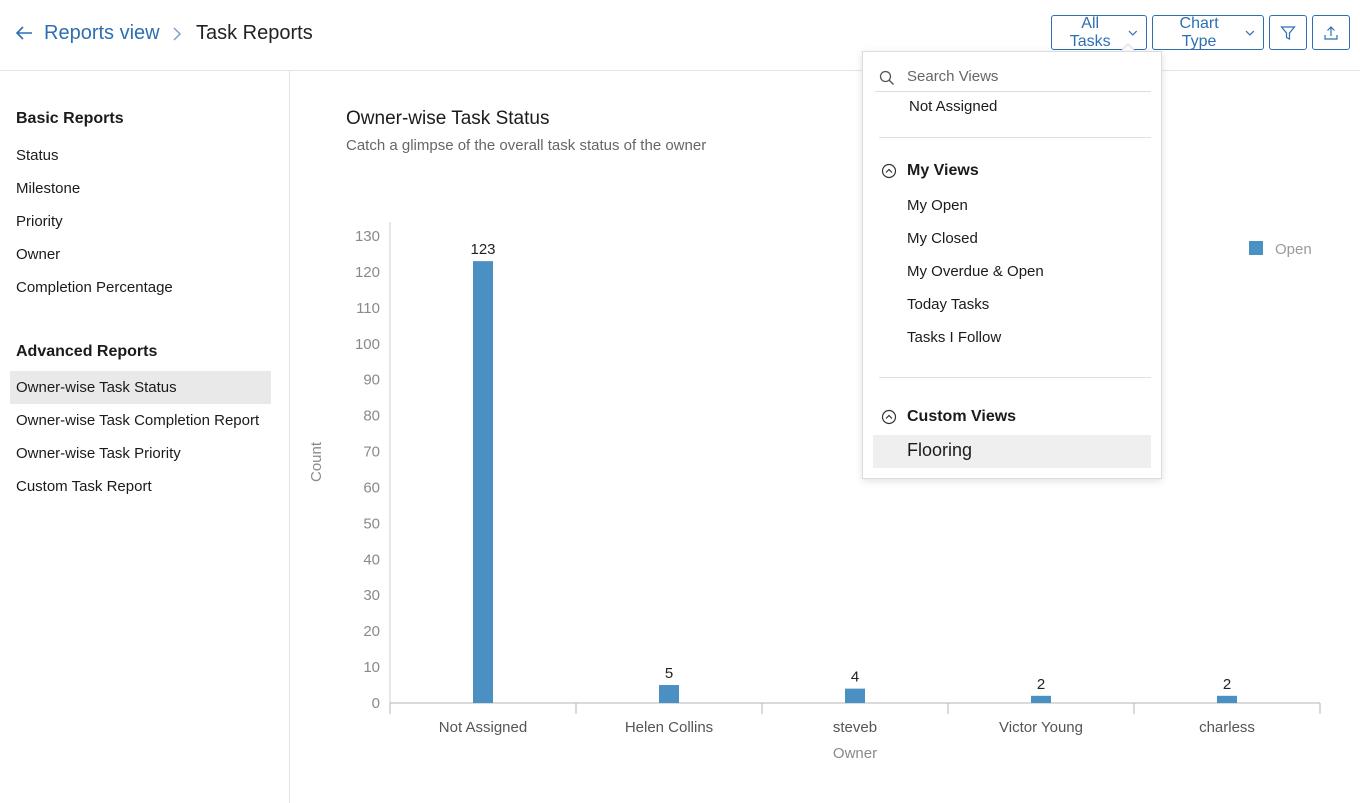 Image resolution: width=1360 pixels, height=803 pixels. I want to click on y-tick-label: 70, so click(371, 452).